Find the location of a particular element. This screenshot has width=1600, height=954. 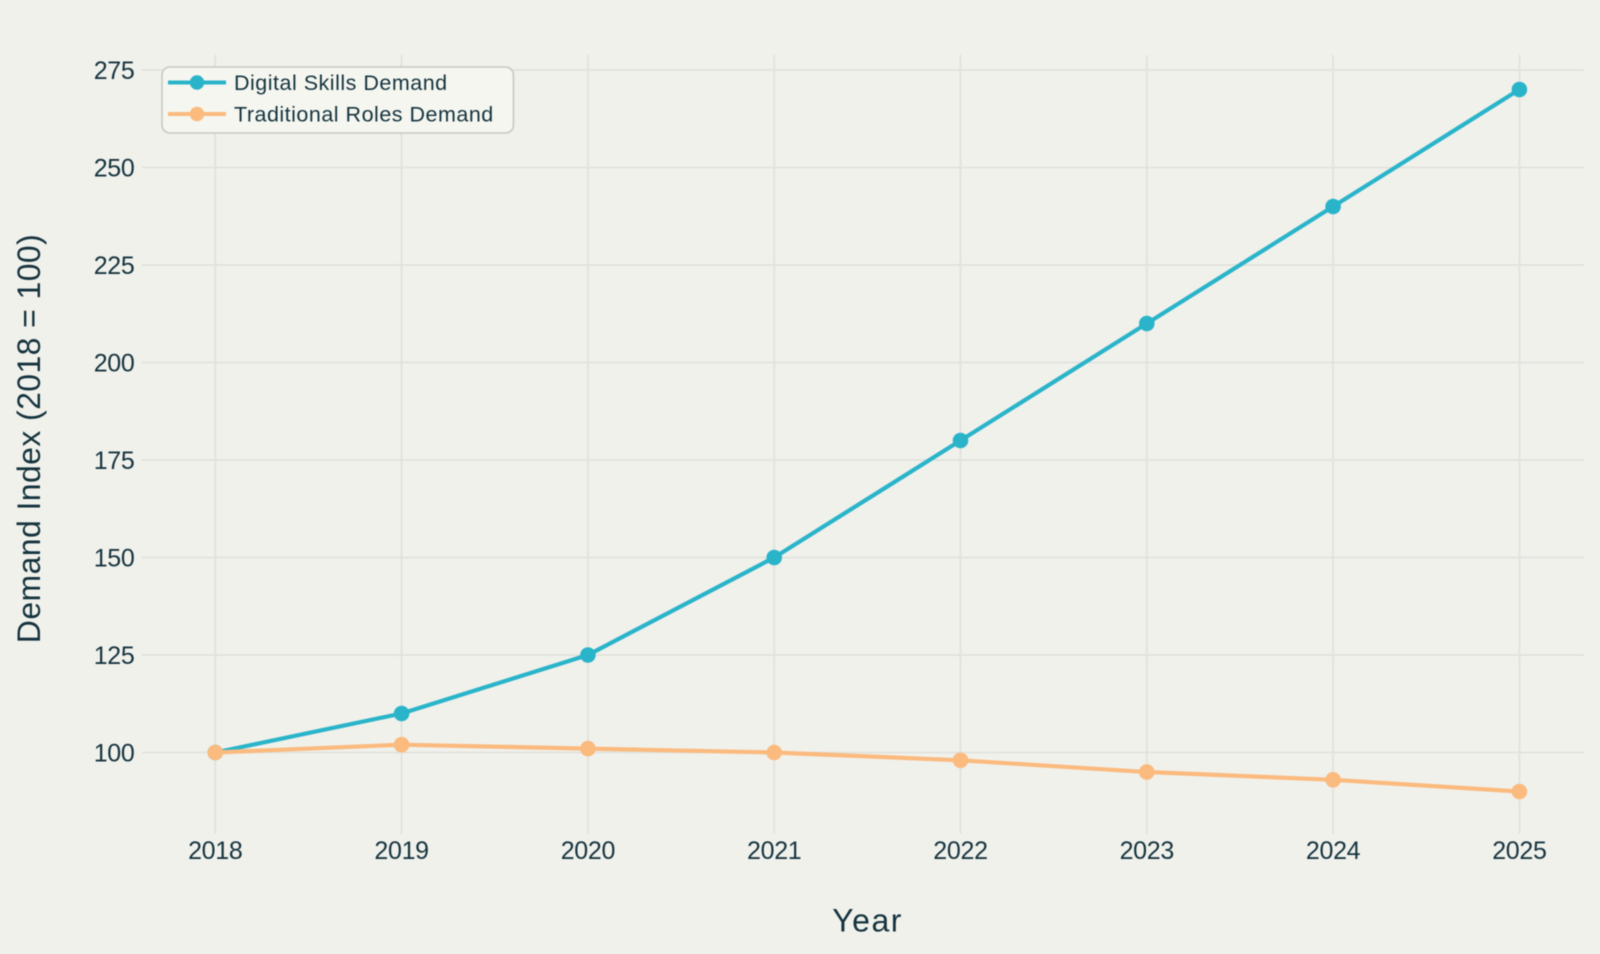

svg-text: 2019 is located at coordinates (401, 851).